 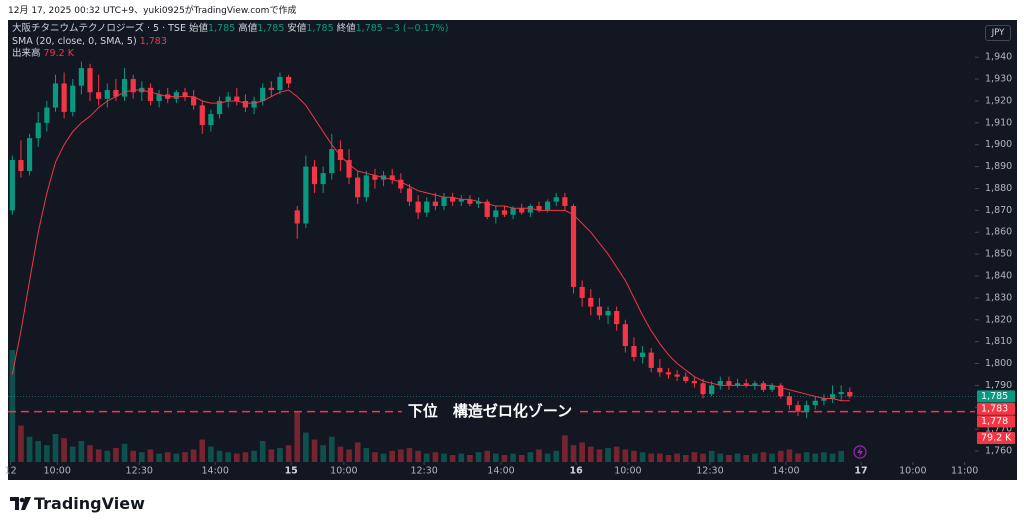 What do you see at coordinates (627, 471) in the screenshot?
I see `x-tick-label: 10:00` at bounding box center [627, 471].